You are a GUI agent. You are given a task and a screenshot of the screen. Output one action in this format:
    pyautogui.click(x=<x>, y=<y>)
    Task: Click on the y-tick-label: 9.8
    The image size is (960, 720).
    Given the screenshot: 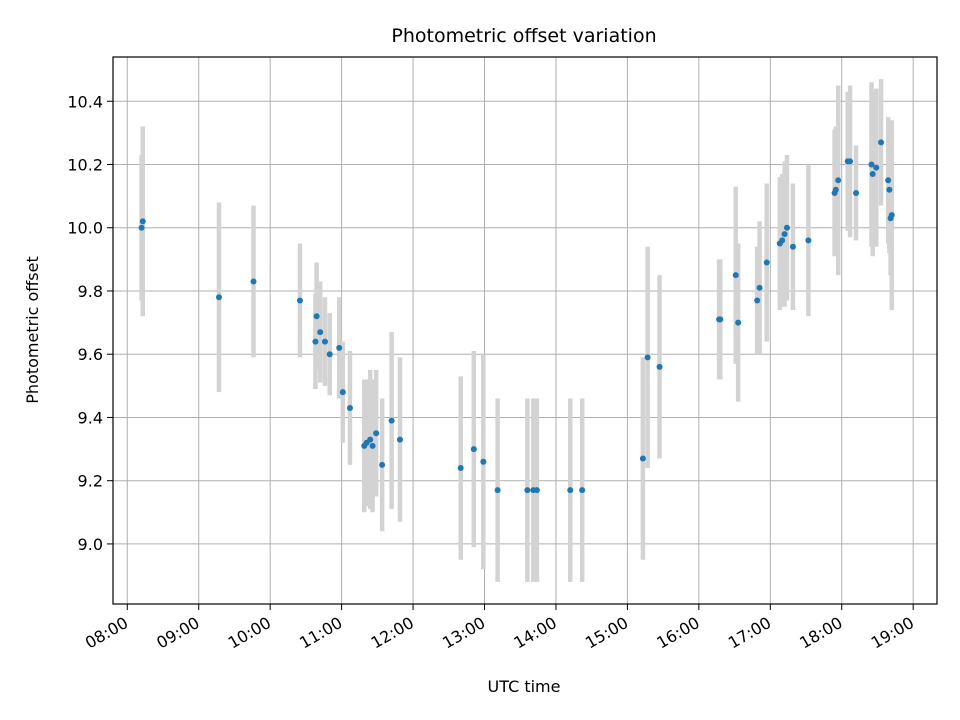 What is the action you would take?
    pyautogui.click(x=90, y=291)
    